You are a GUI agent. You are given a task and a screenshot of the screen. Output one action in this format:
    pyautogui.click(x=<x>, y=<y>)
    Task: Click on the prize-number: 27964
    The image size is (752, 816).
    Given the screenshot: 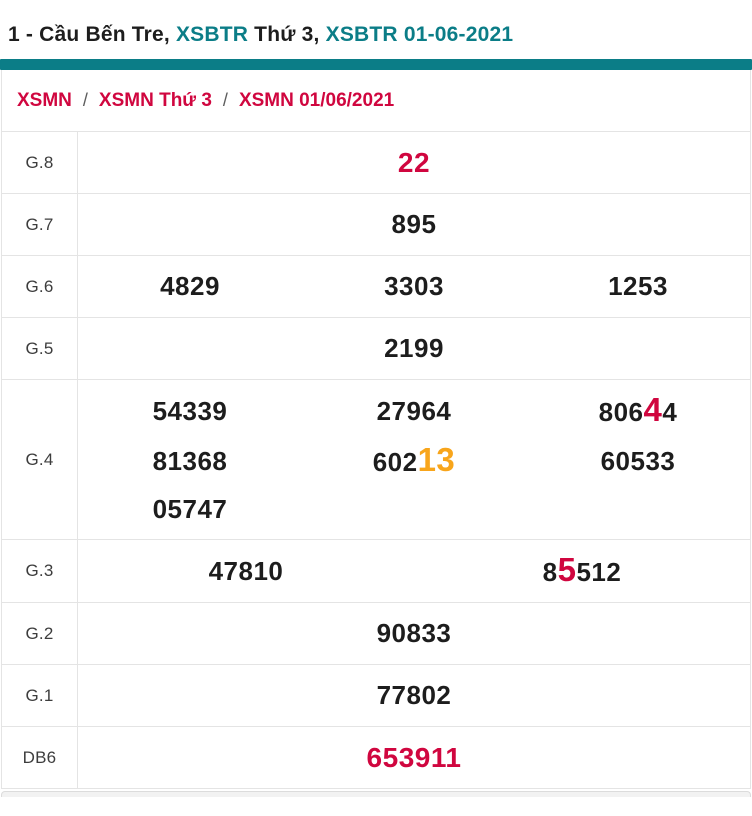 What is the action you would take?
    pyautogui.click(x=414, y=411)
    